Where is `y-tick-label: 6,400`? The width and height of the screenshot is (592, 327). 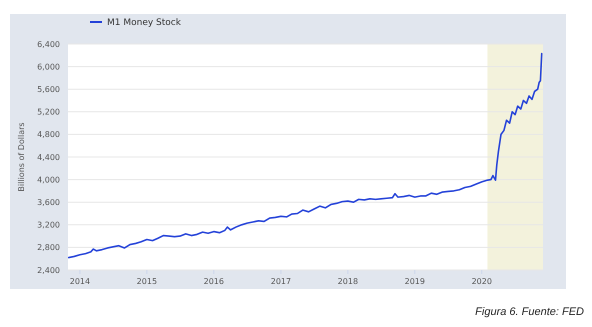 y-tick-label: 6,400 is located at coordinates (48, 44).